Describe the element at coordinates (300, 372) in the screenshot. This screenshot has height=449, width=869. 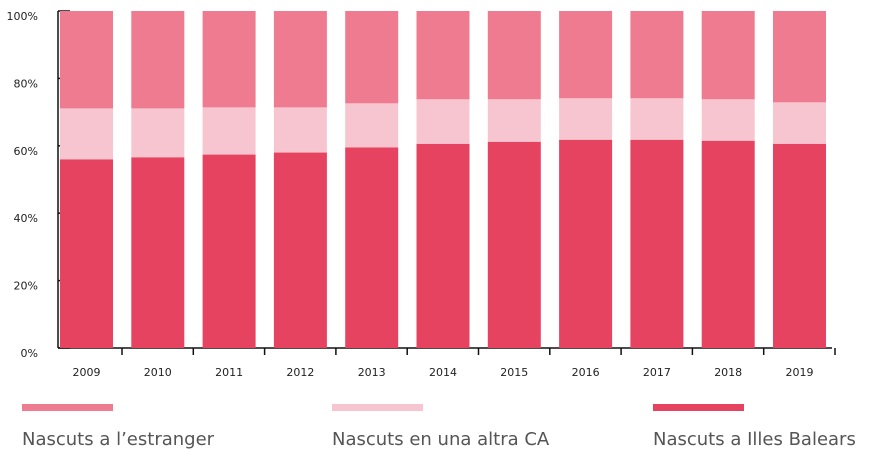
I see `x-tick-label: 2012` at that location.